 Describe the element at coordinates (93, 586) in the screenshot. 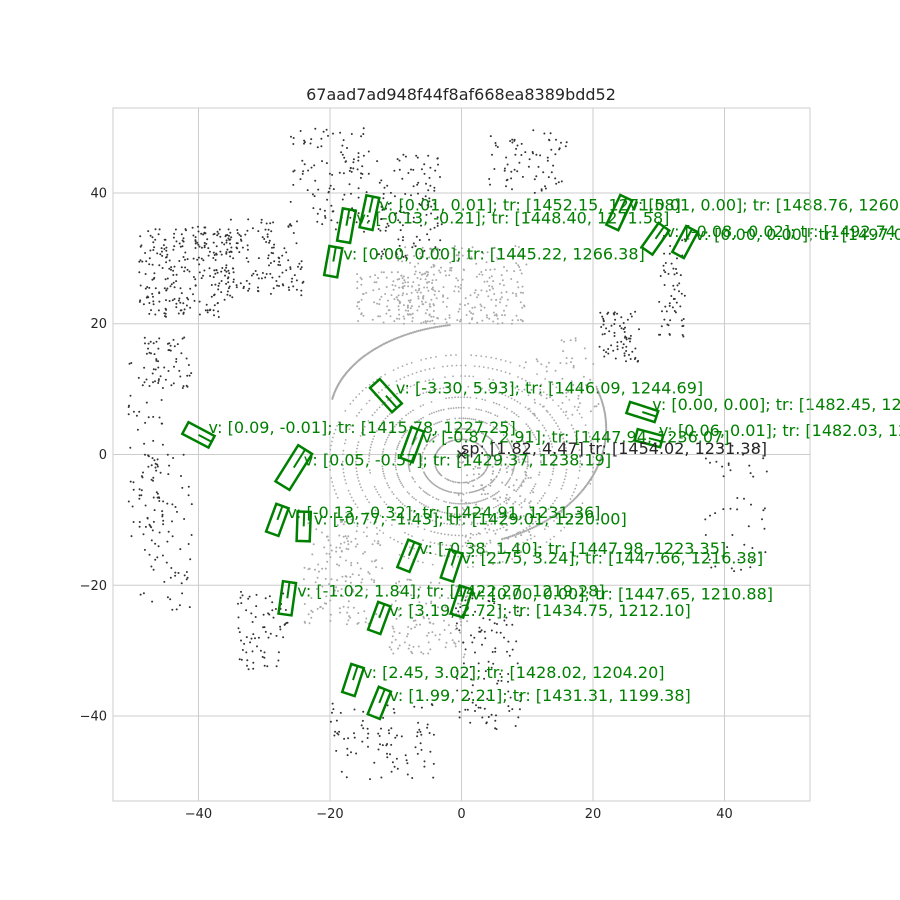

I see `y-tick-label: −20` at that location.